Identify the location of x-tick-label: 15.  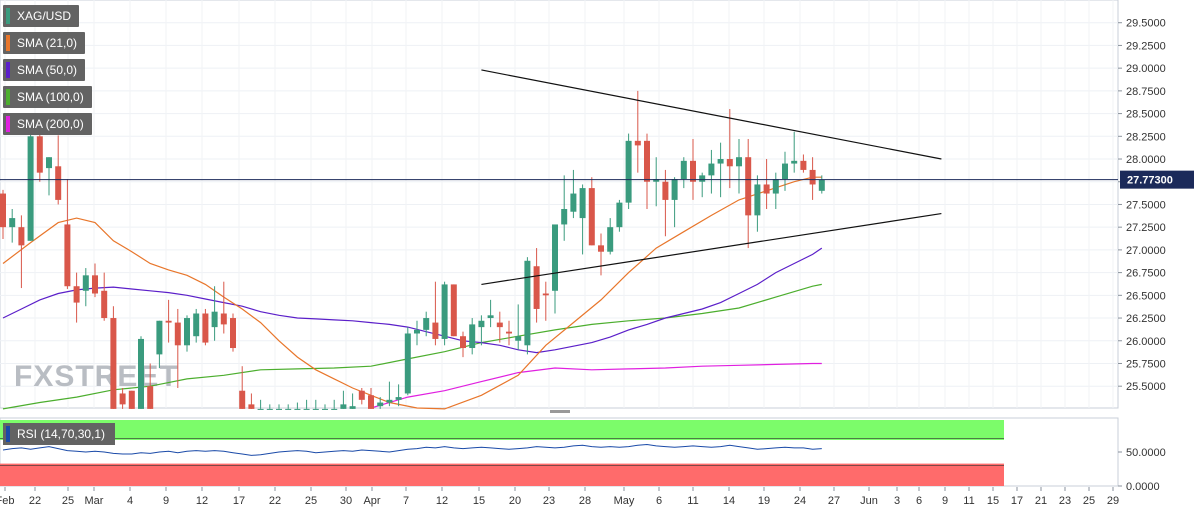
(479, 501).